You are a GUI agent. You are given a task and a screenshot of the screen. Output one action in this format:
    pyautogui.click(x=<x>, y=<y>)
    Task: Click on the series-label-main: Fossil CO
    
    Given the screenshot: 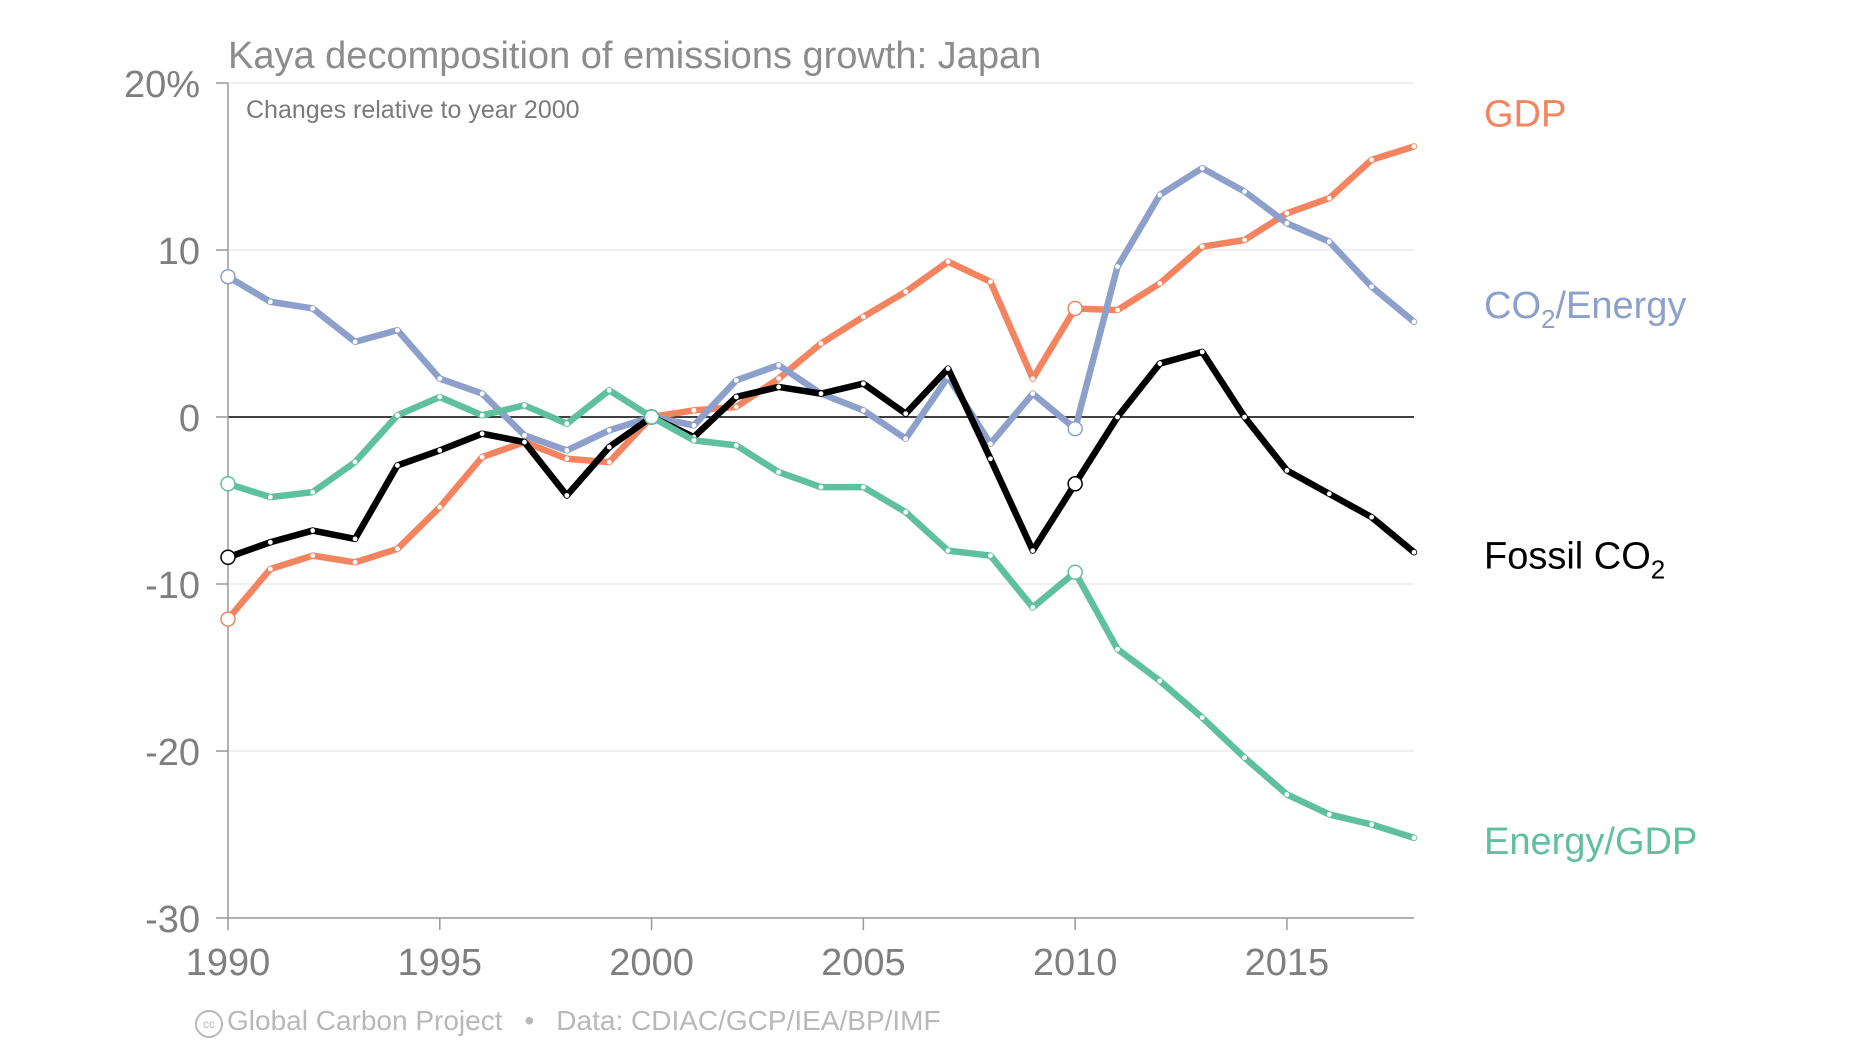 What is the action you would take?
    pyautogui.click(x=1567, y=556)
    